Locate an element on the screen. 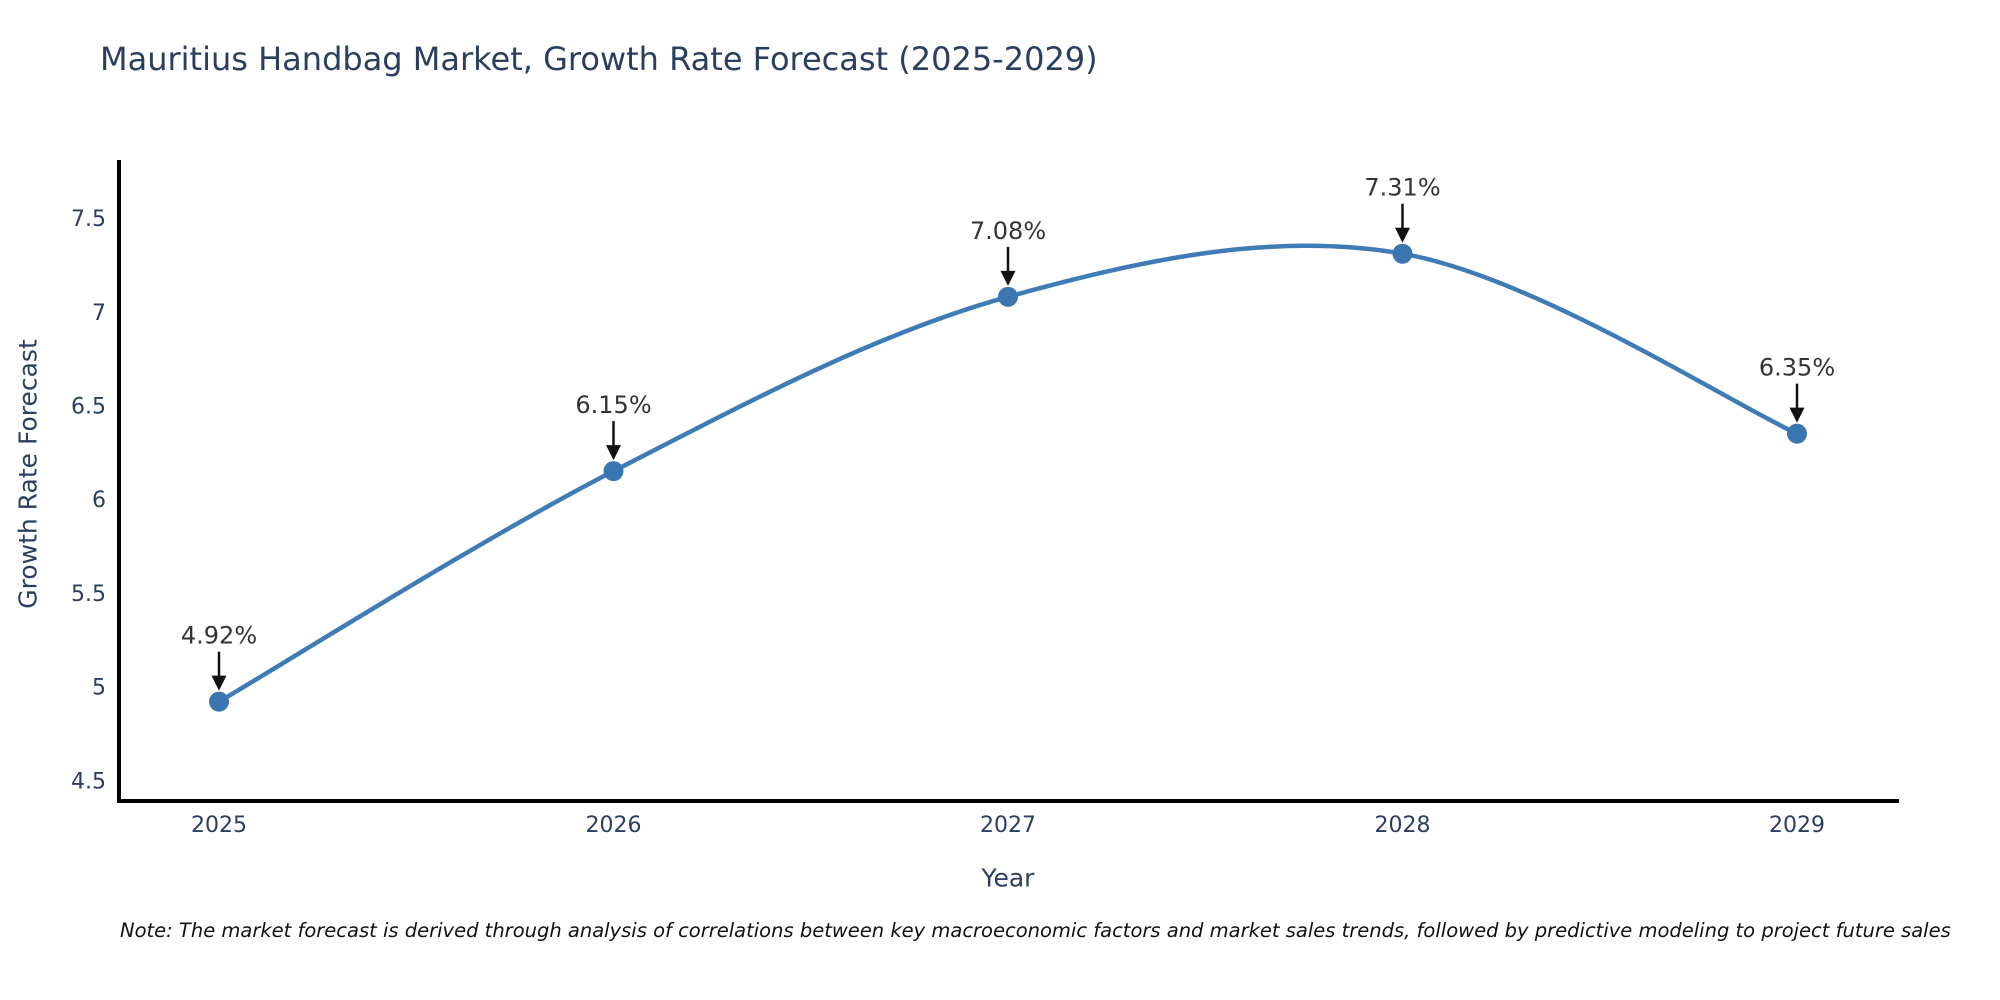 The height and width of the screenshot is (1000, 2000). point-annotation-label: 7.31% is located at coordinates (1402, 188).